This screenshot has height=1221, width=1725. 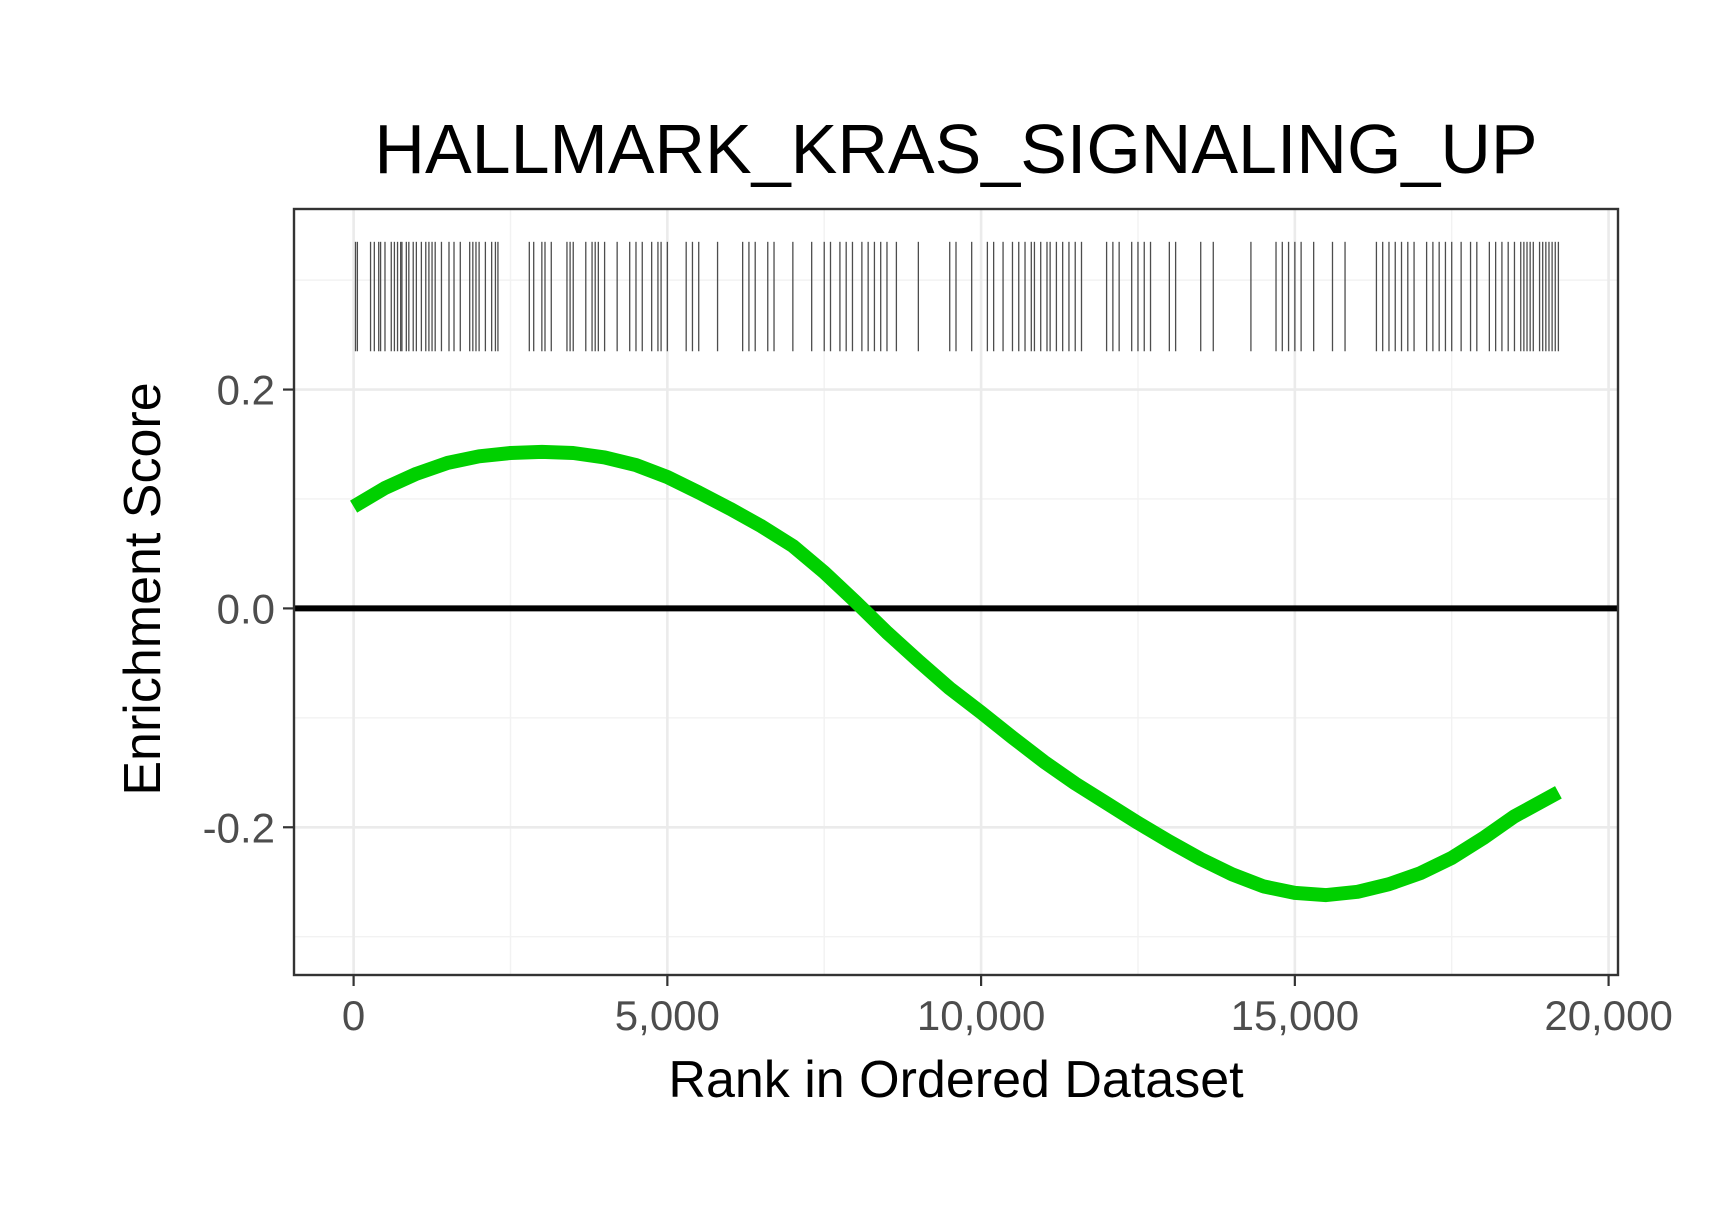 What do you see at coordinates (981, 1015) in the screenshot?
I see `x-tick-label: 10,000` at bounding box center [981, 1015].